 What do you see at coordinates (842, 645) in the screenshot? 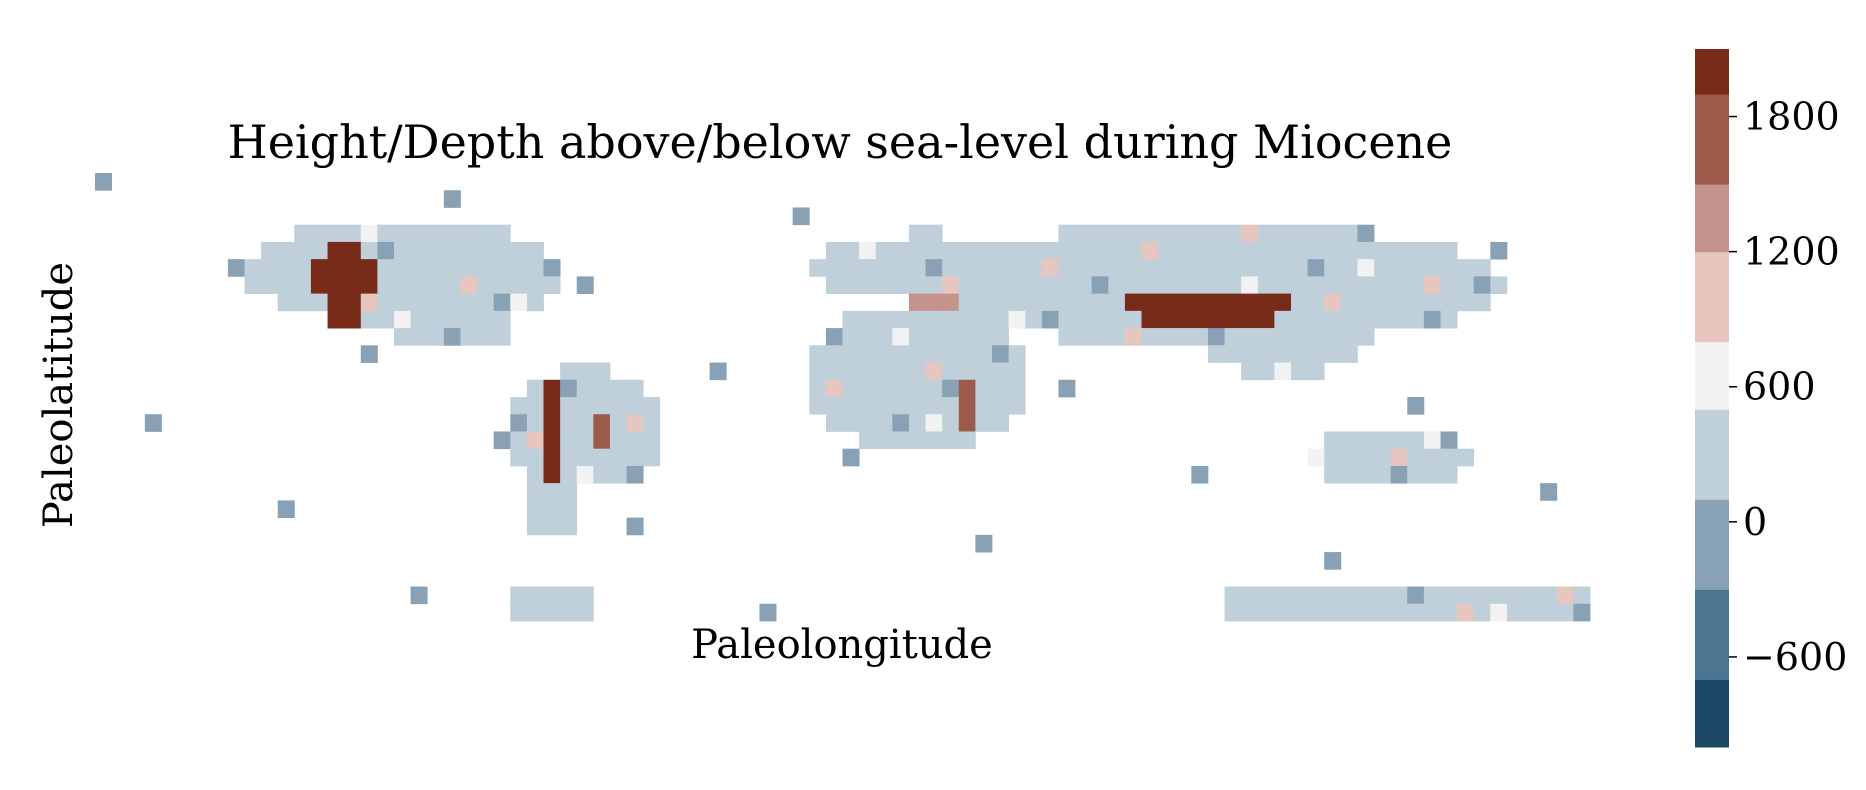
I see `x-axis-label: Paleolongitude` at bounding box center [842, 645].